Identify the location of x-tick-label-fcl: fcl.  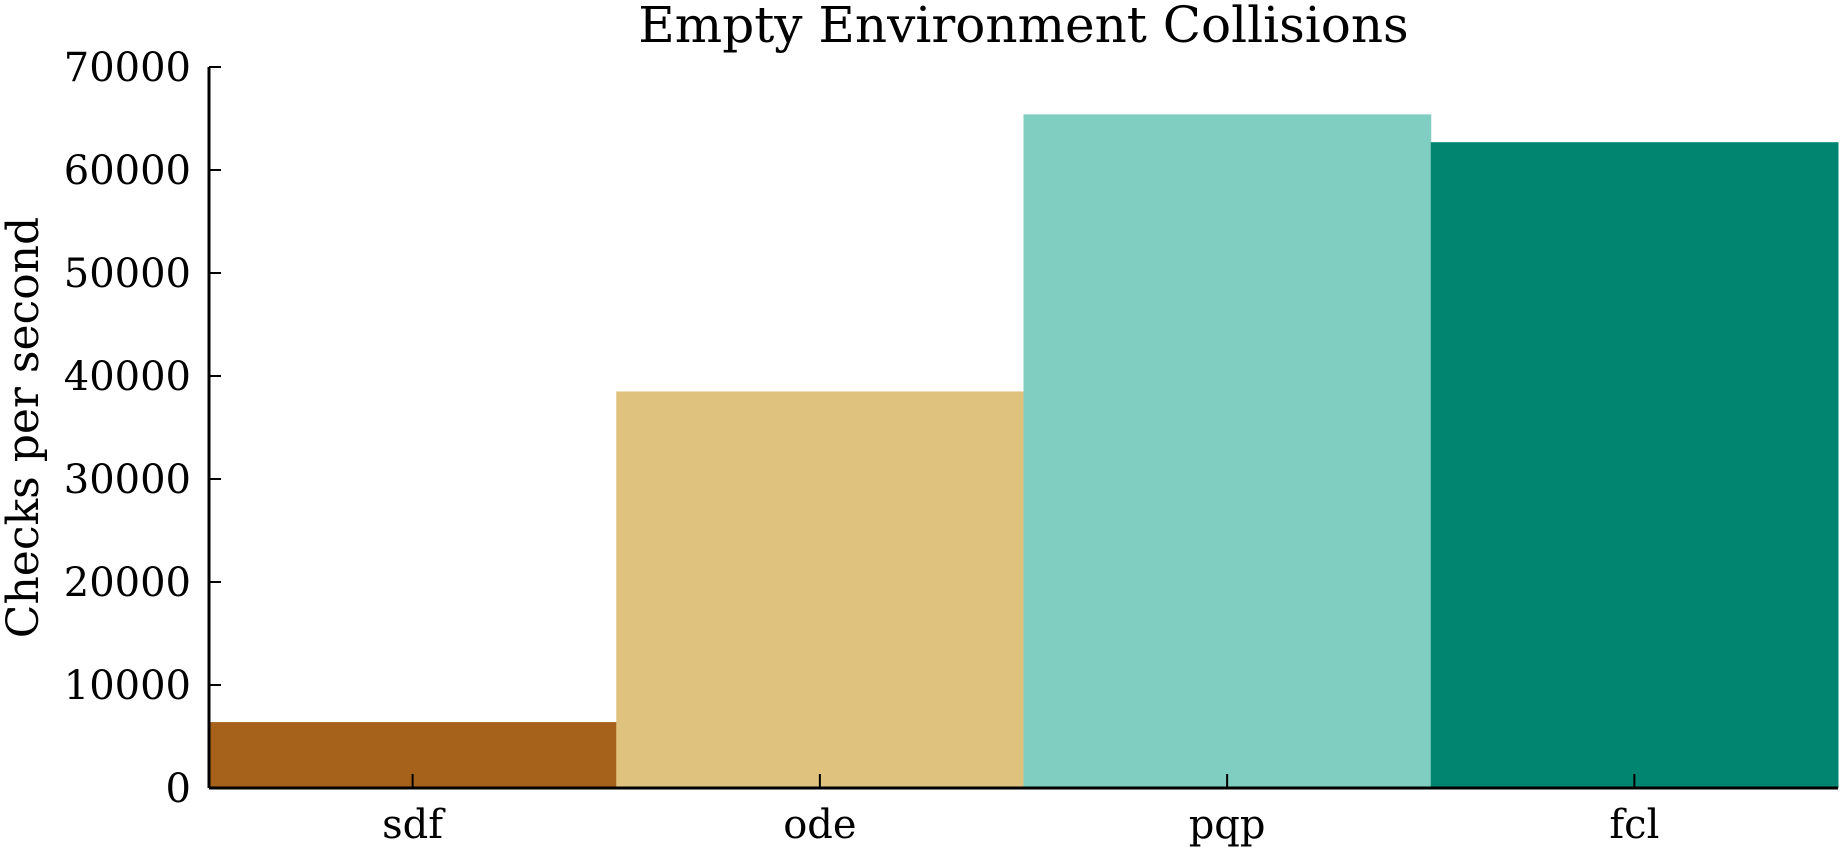
(1634, 825).